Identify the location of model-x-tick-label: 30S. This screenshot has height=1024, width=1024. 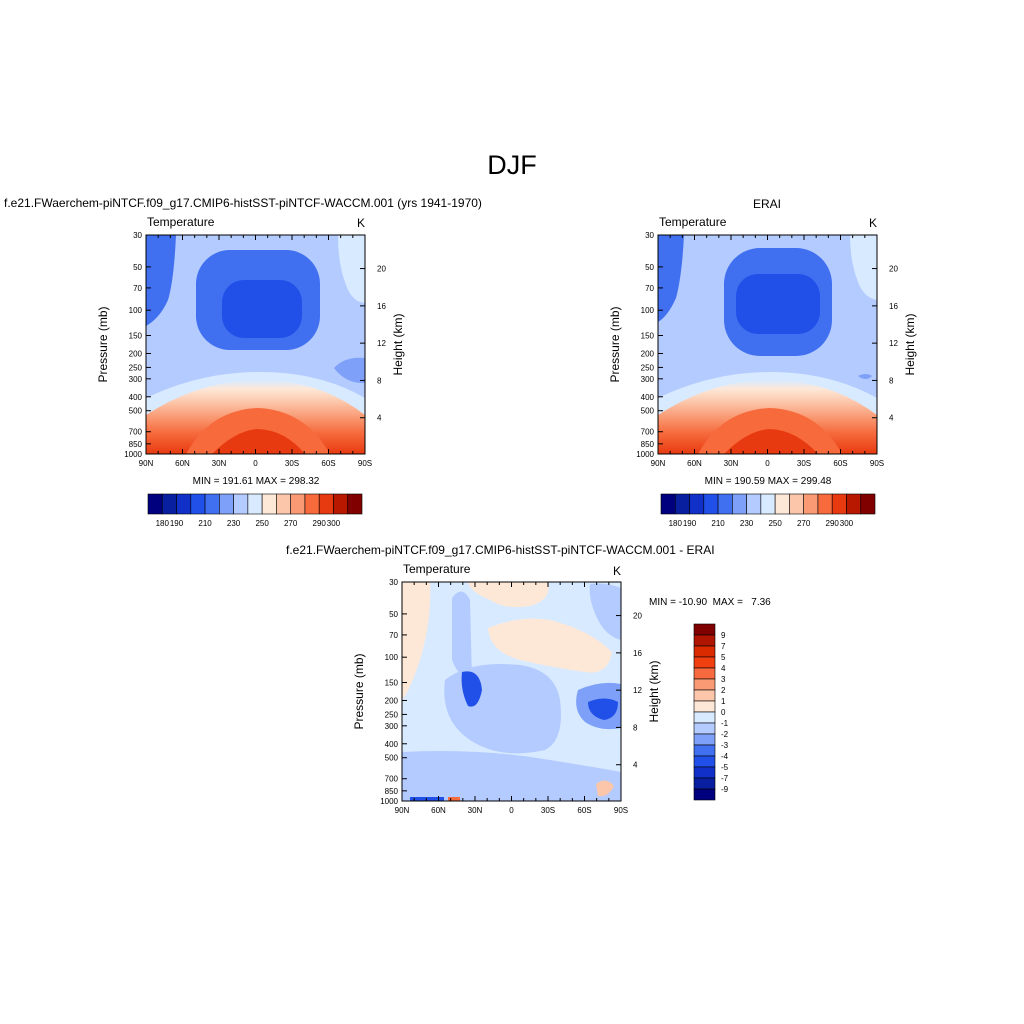
(292, 463).